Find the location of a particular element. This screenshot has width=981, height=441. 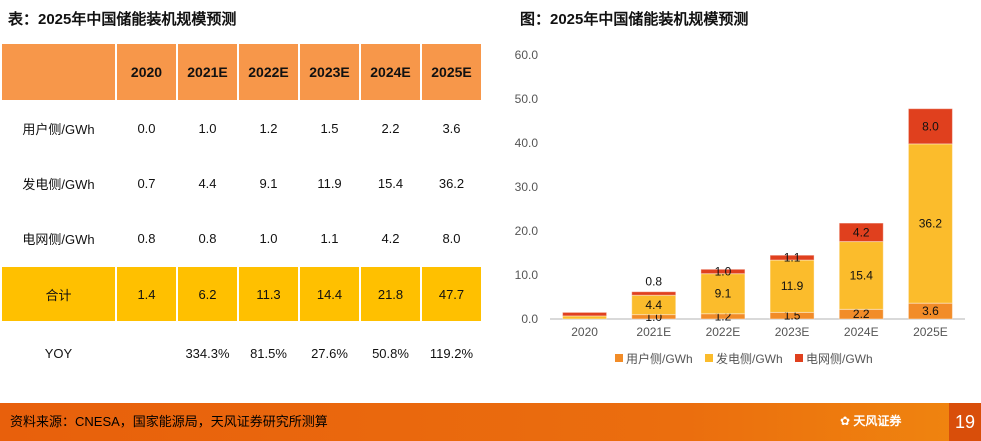

legend-label: 电网侧/GWh is located at coordinates (839, 359).